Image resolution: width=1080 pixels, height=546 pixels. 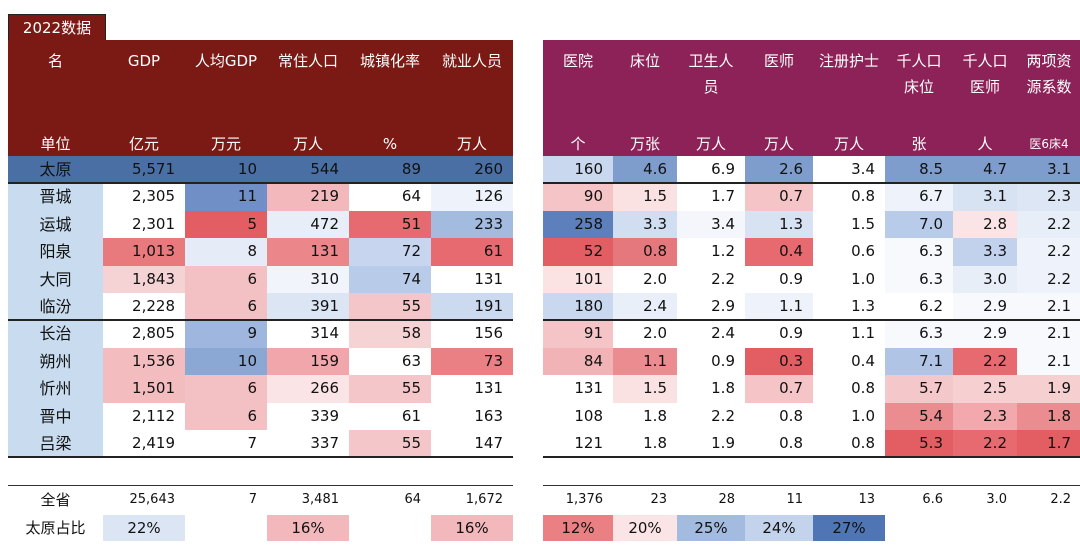 What do you see at coordinates (645, 279) in the screenshot?
I see `data-cell: 2.0` at bounding box center [645, 279].